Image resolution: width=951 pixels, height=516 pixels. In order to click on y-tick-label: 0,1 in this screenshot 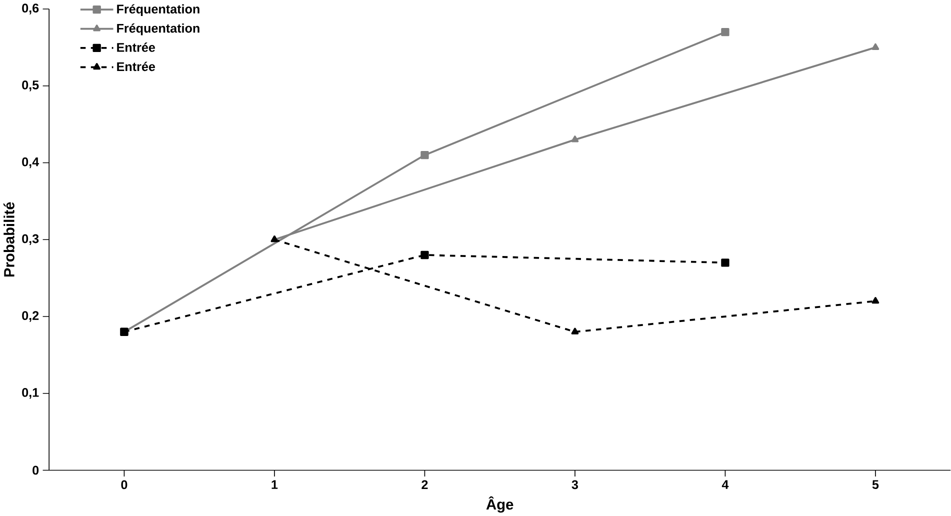, I will do `click(30, 393)`.